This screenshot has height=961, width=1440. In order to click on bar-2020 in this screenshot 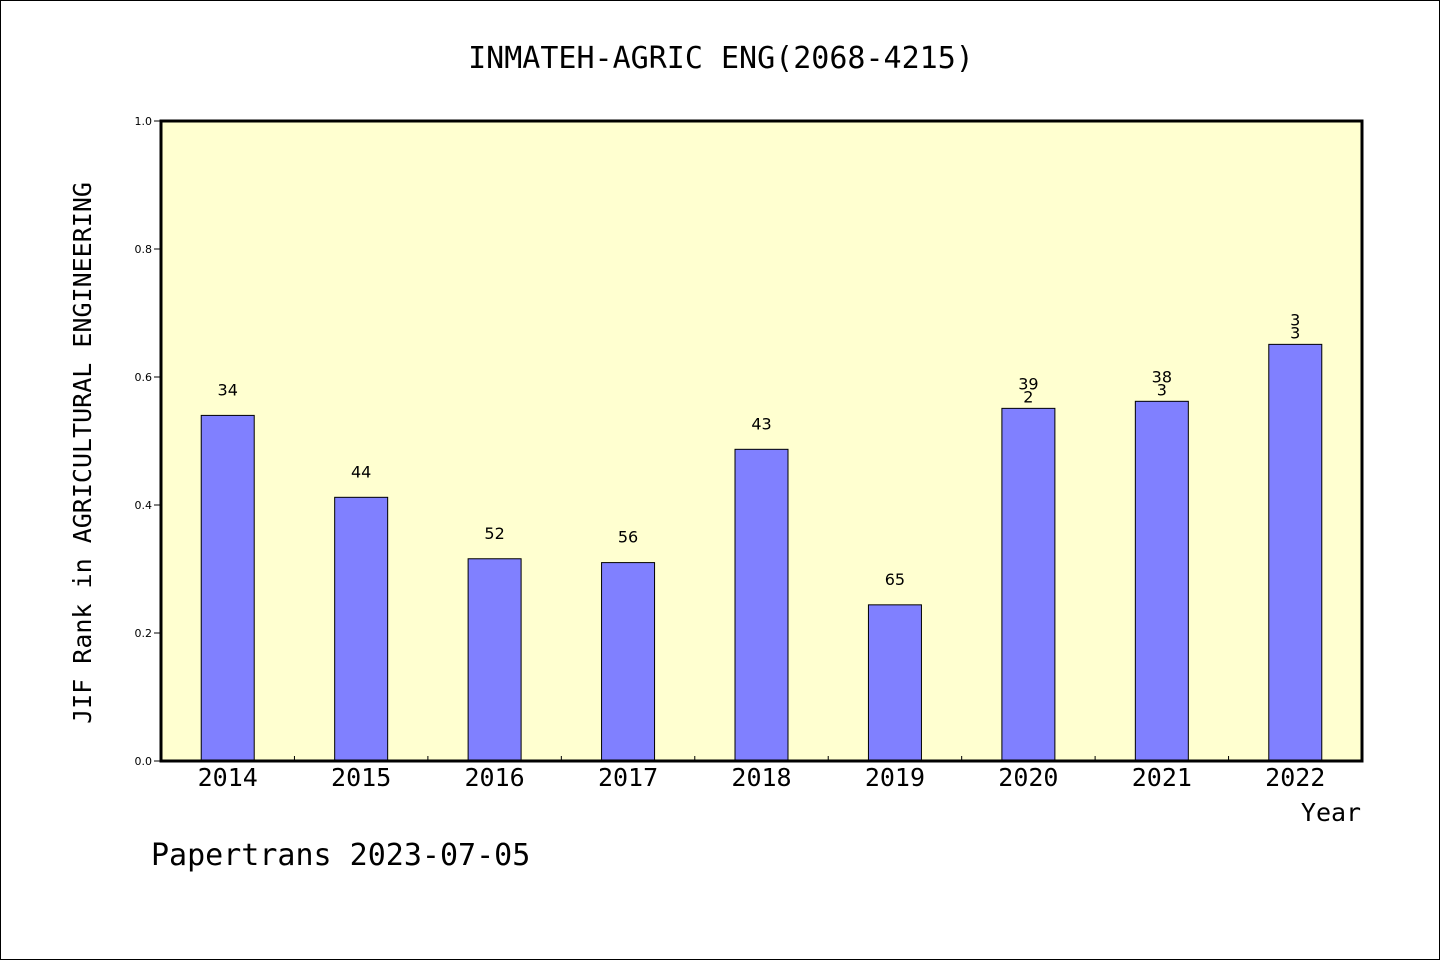, I will do `click(1028, 584)`.